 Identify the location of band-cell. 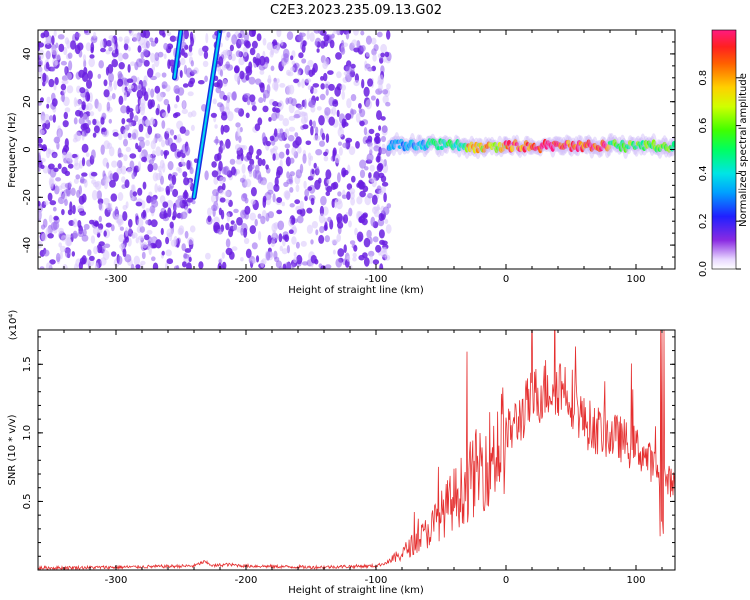
(517, 144).